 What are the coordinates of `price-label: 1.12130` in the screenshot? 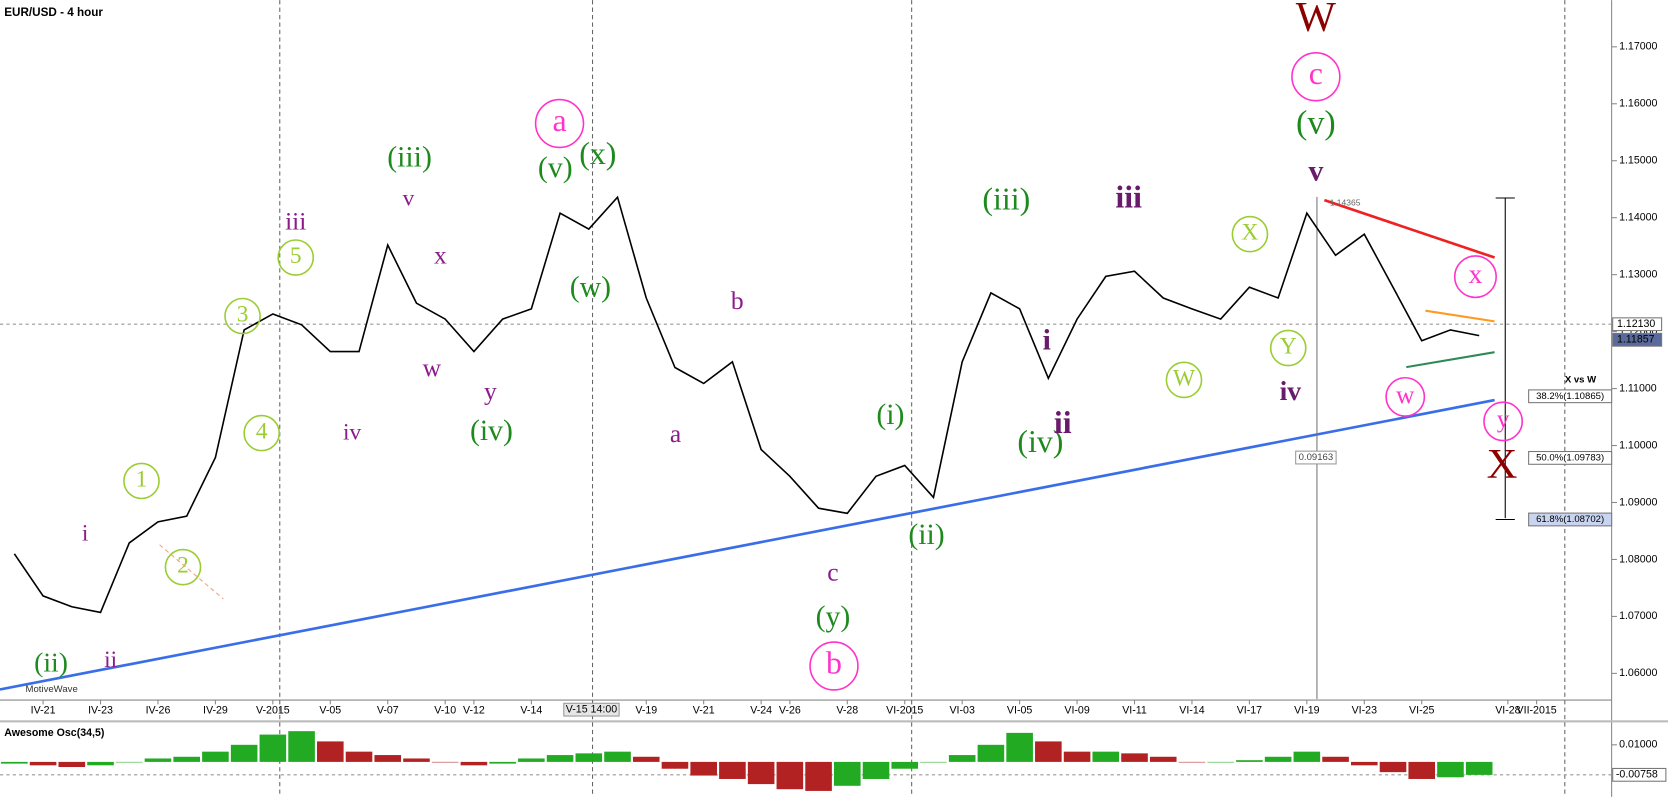 It's located at (1636, 324).